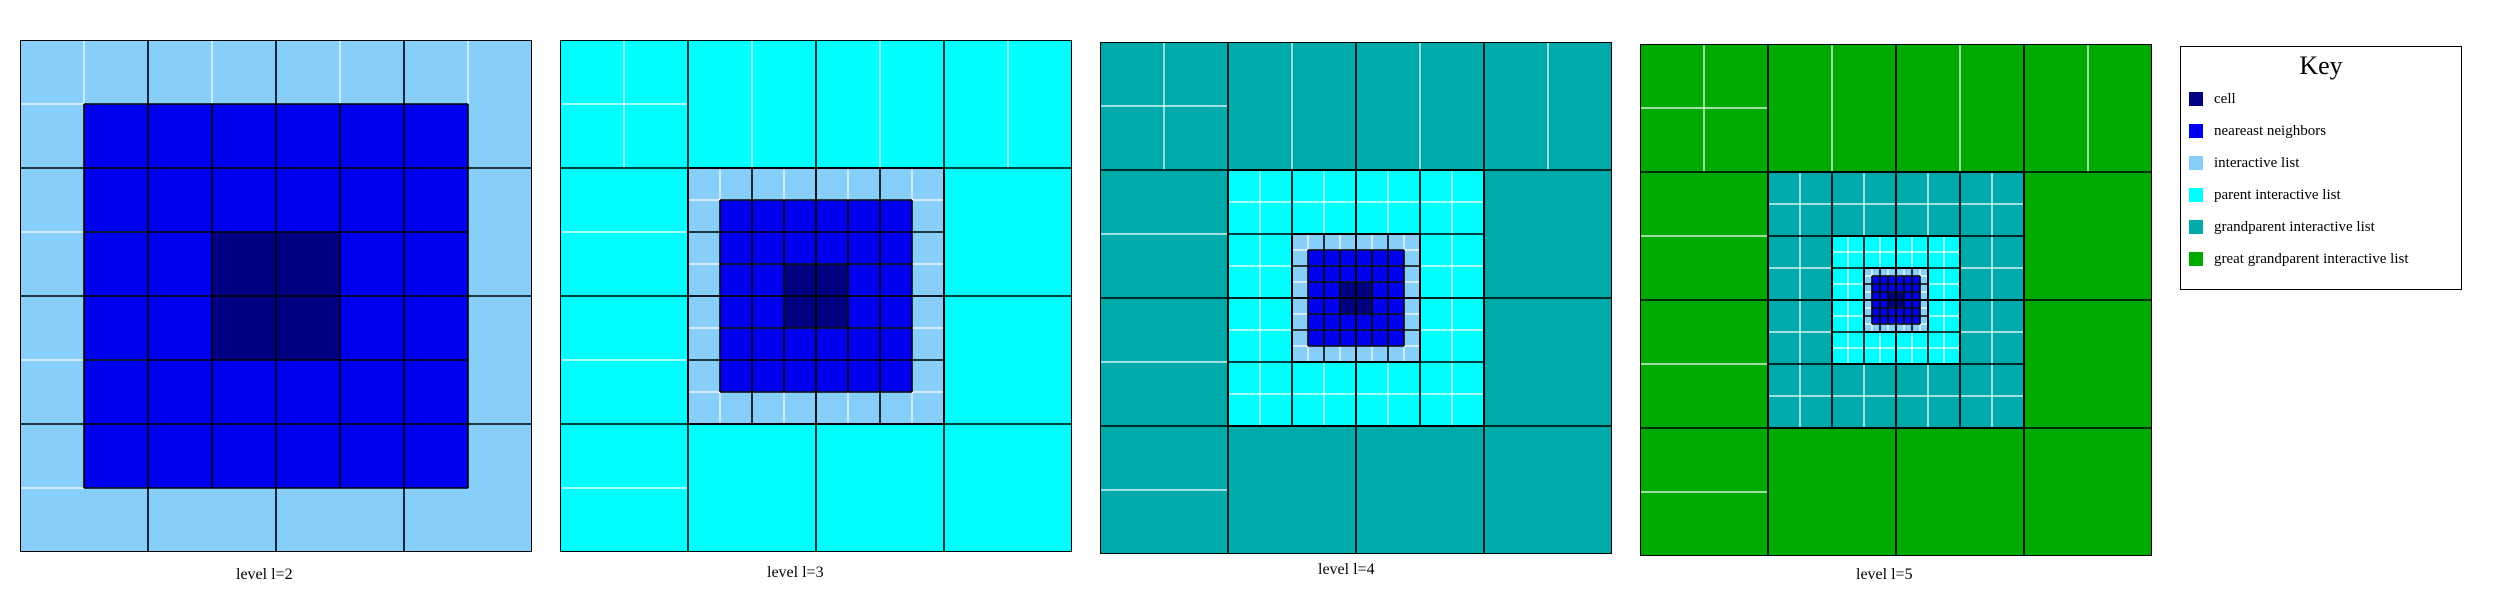  Describe the element at coordinates (2277, 194) in the screenshot. I see `legend-label: parent interactive list` at that location.